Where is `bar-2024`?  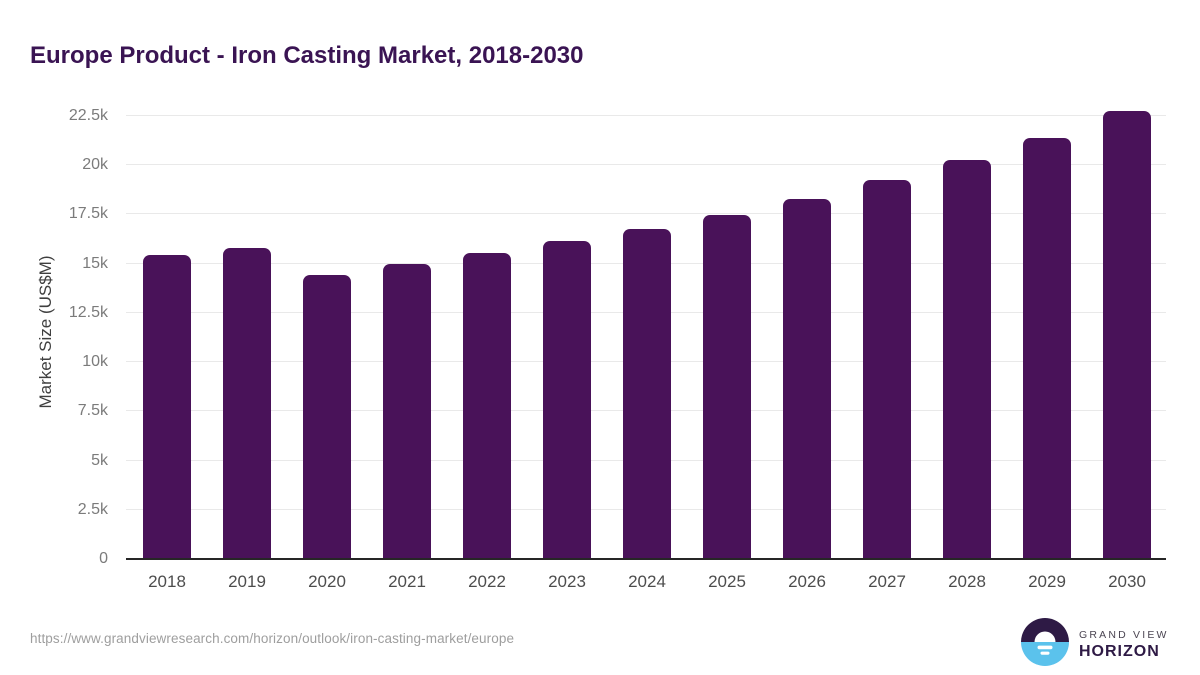
bar-2024 is located at coordinates (647, 394).